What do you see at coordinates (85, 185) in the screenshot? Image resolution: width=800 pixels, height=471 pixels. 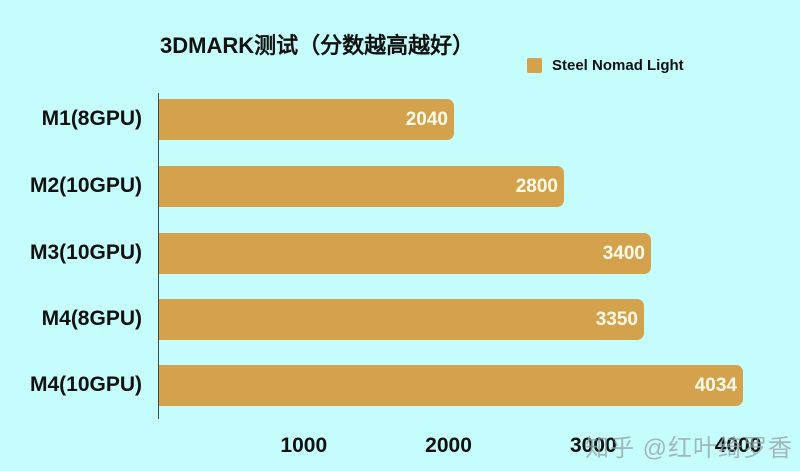 I see `category-label: M2(10GPU)` at bounding box center [85, 185].